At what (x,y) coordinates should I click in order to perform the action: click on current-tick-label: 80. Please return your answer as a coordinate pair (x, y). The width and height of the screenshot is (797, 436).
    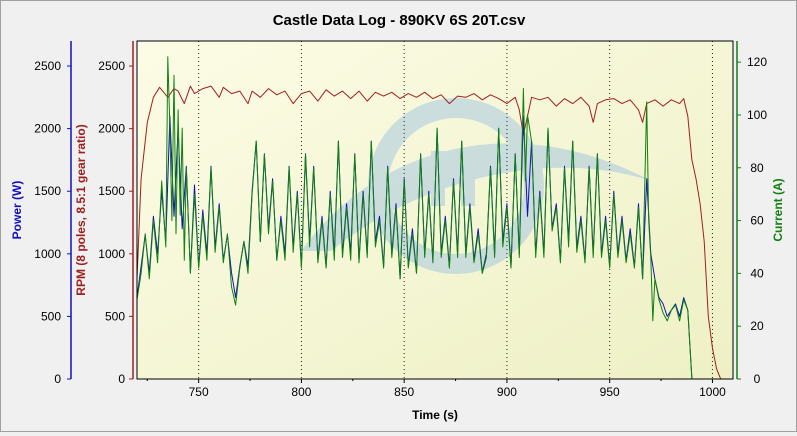
    Looking at the image, I should click on (757, 168).